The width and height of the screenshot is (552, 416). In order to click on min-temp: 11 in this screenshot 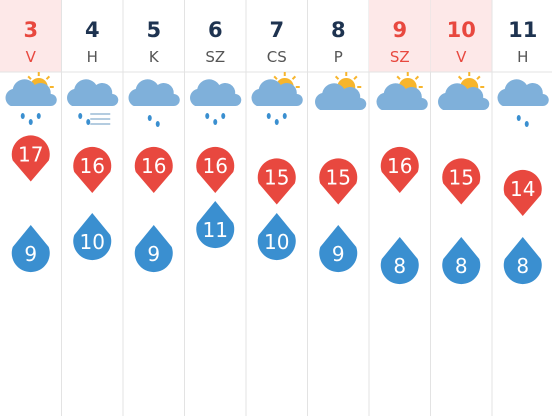, I will do `click(215, 230)`.